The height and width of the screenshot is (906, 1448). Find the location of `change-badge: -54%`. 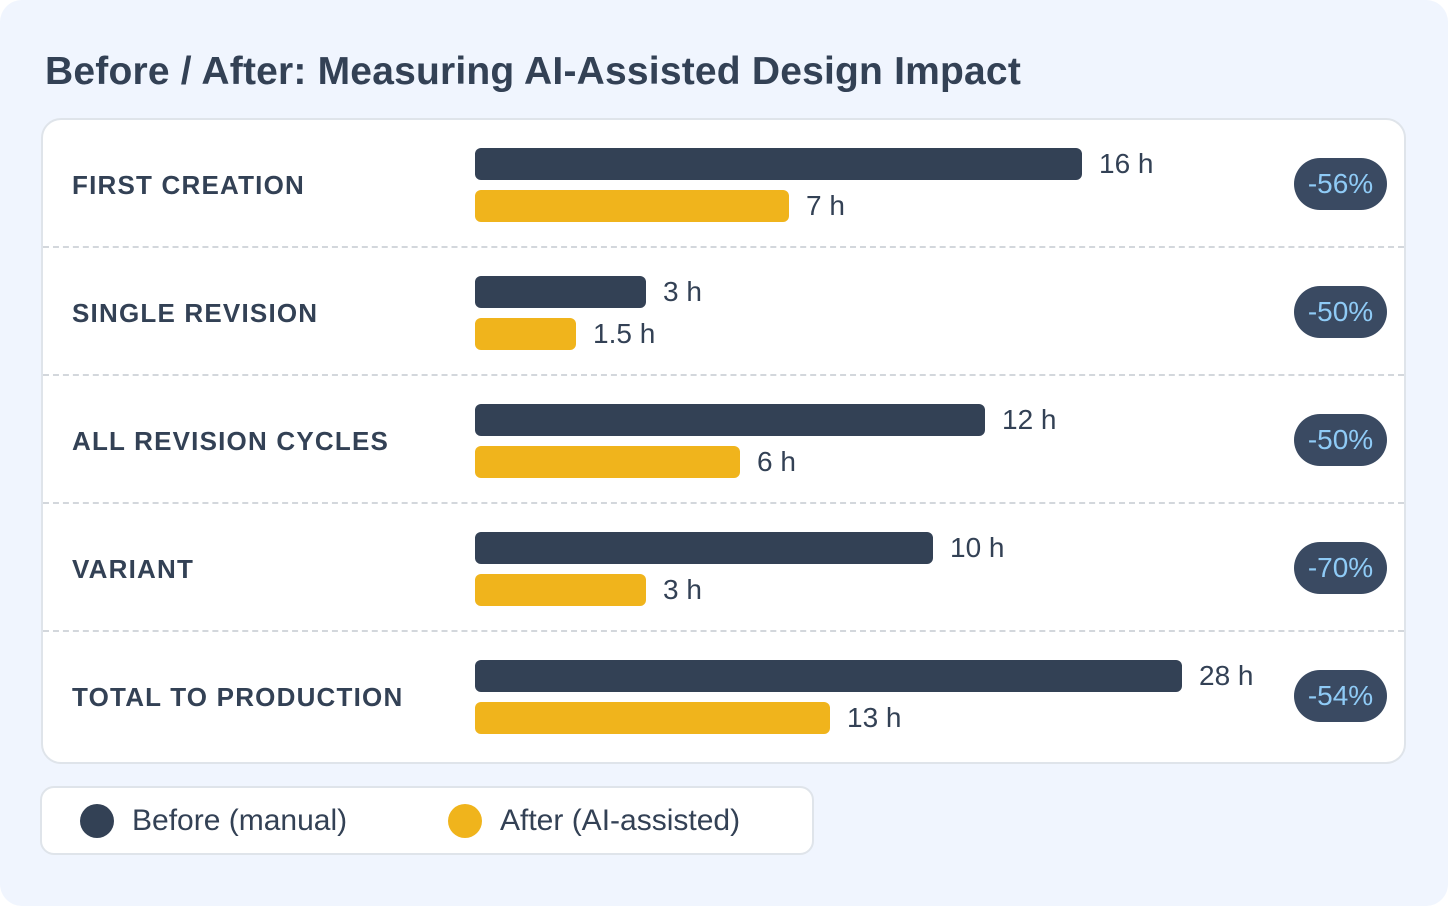

change-badge: -54% is located at coordinates (1340, 696).